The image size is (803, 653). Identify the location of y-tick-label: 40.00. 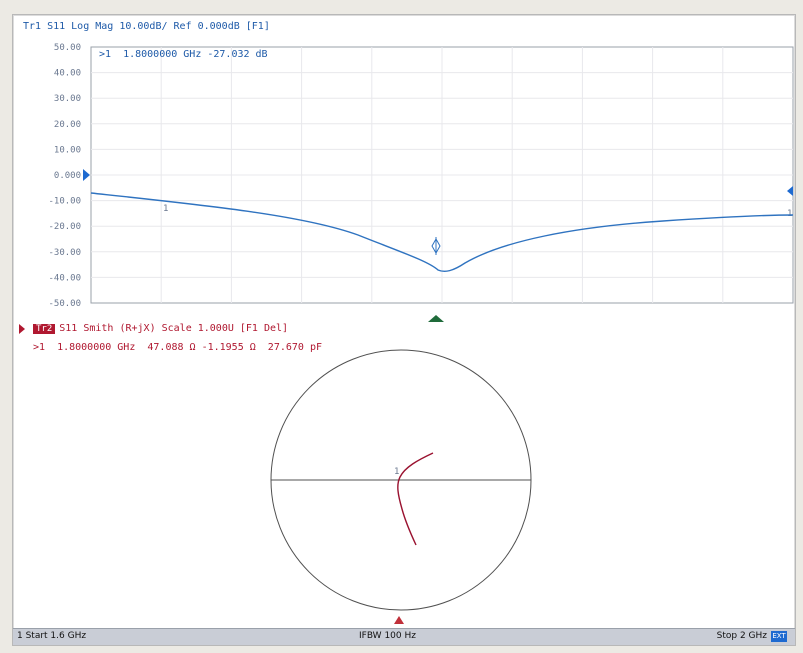
(67, 74).